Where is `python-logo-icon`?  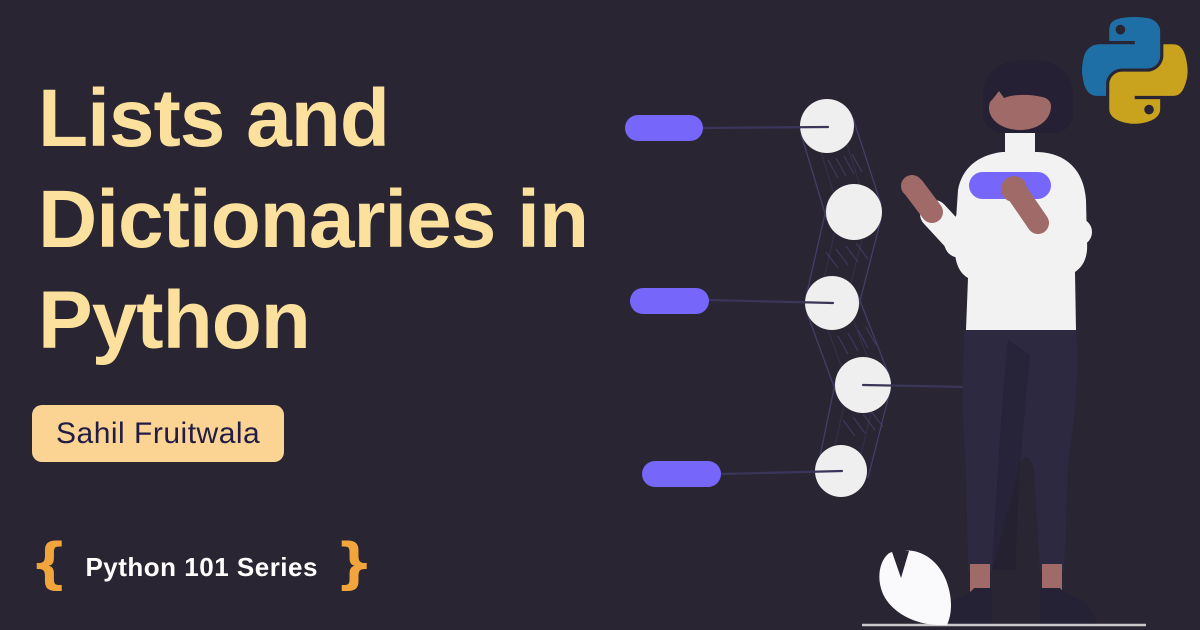 python-logo-icon is located at coordinates (1135, 70).